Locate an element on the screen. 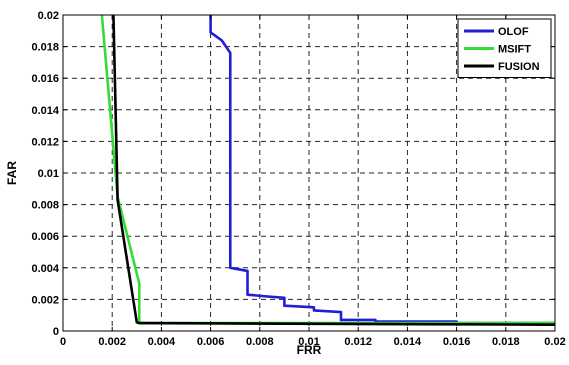  y-tick-label: 0.002 is located at coordinates (45, 300).